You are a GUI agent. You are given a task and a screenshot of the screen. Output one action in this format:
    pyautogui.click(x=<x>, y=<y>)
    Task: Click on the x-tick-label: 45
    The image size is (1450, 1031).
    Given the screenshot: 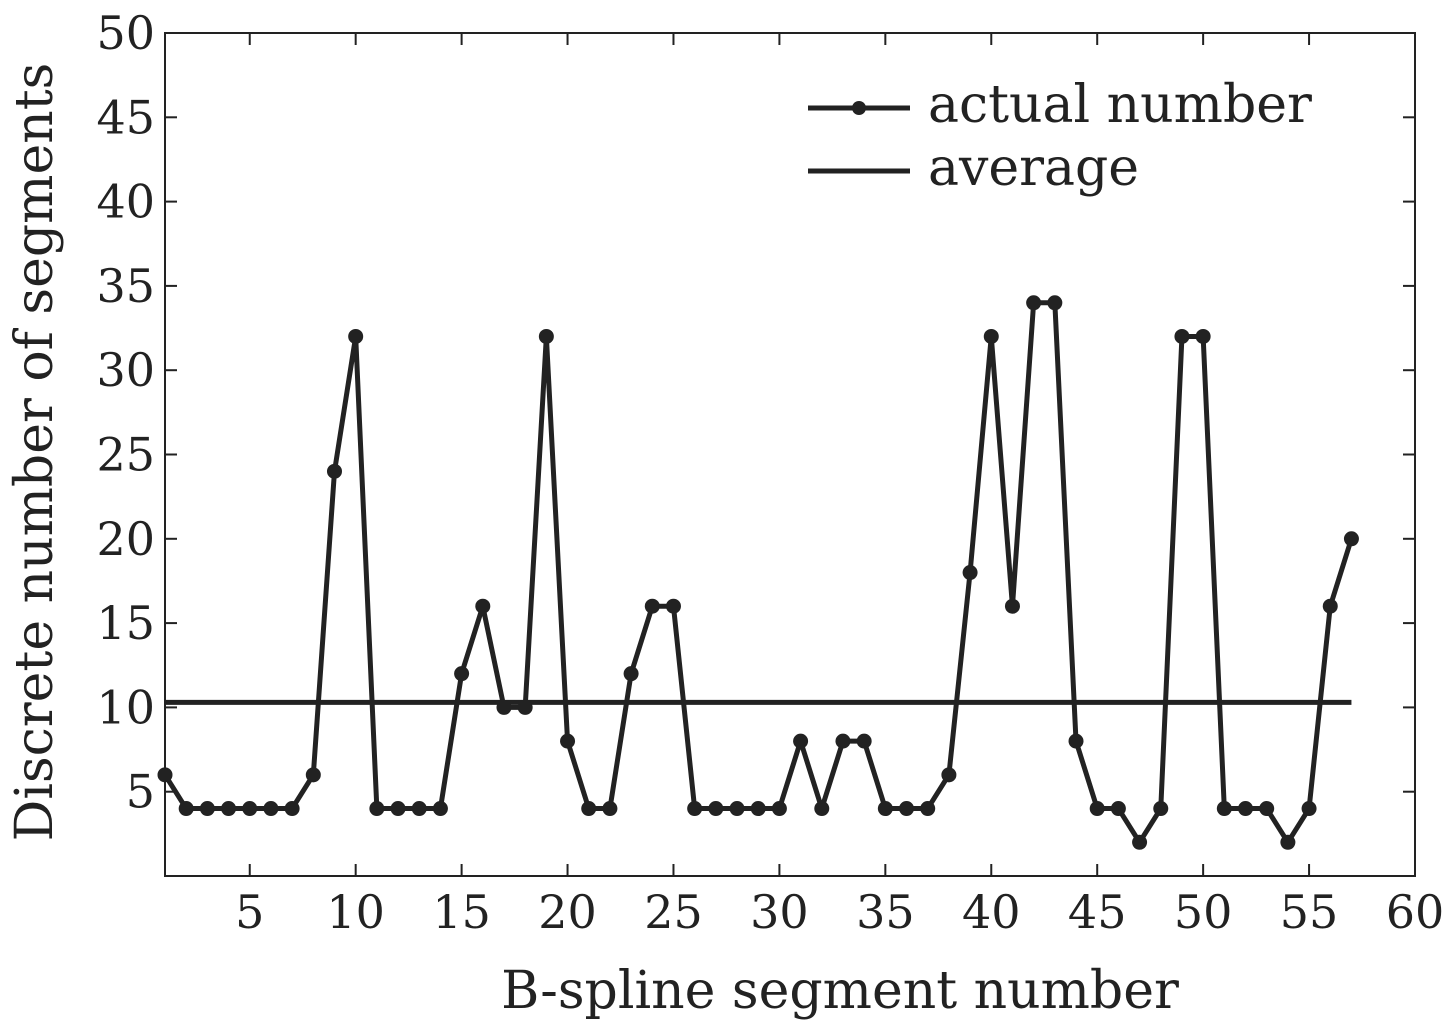 What is the action you would take?
    pyautogui.click(x=1097, y=912)
    